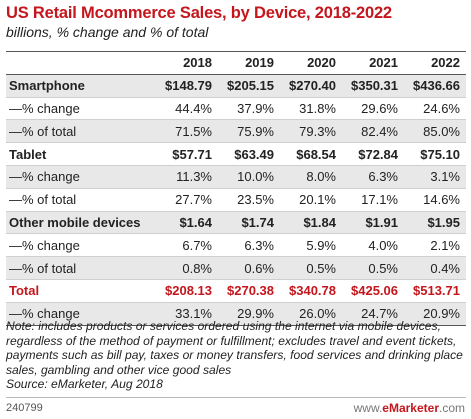 Image resolution: width=471 pixels, height=419 pixels. Describe the element at coordinates (435, 131) in the screenshot. I see `table-cell: 85.0%` at that location.